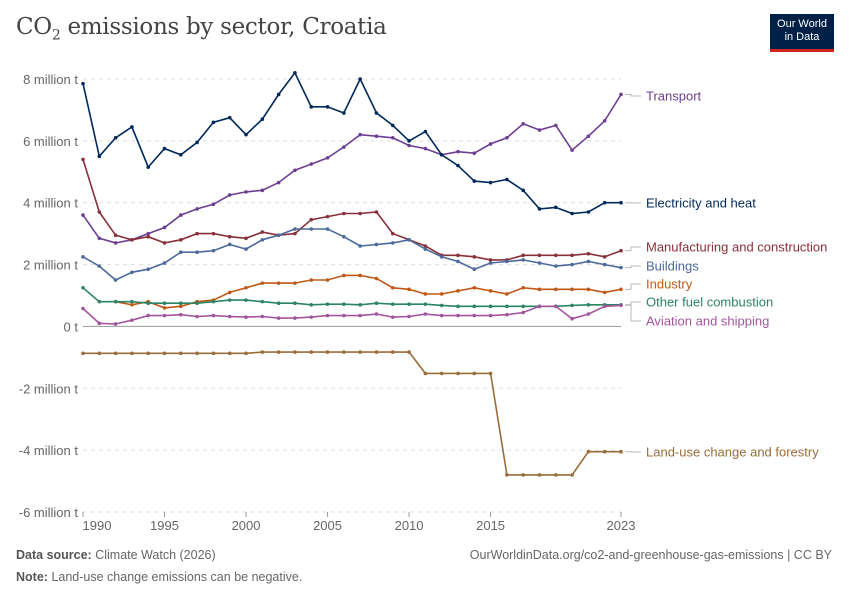 This screenshot has width=850, height=600. What do you see at coordinates (802, 33) in the screenshot?
I see `owid-logo: Our World in Data` at bounding box center [802, 33].